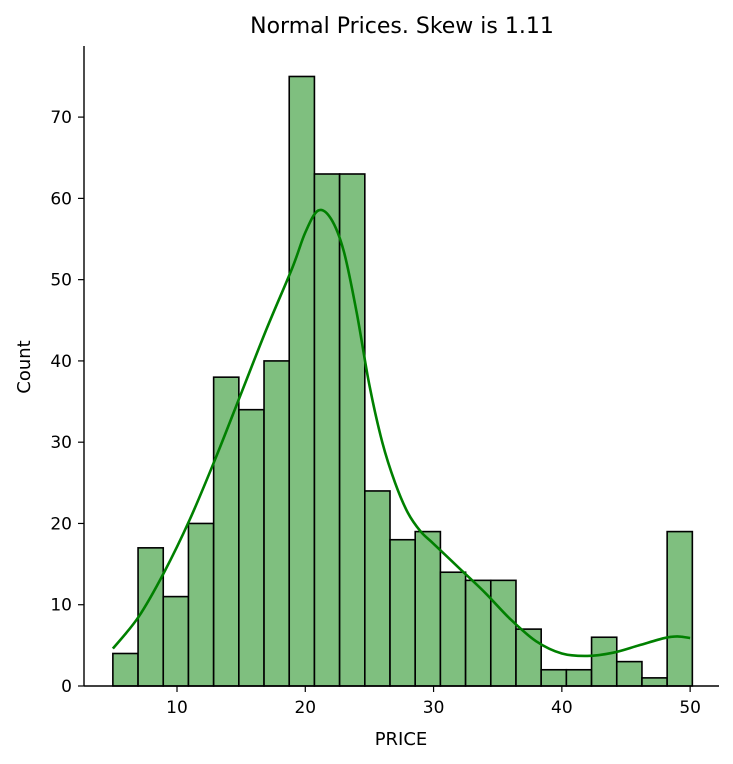 The width and height of the screenshot is (733, 764). Describe the element at coordinates (305, 708) in the screenshot. I see `x-tick-label: 20` at that location.